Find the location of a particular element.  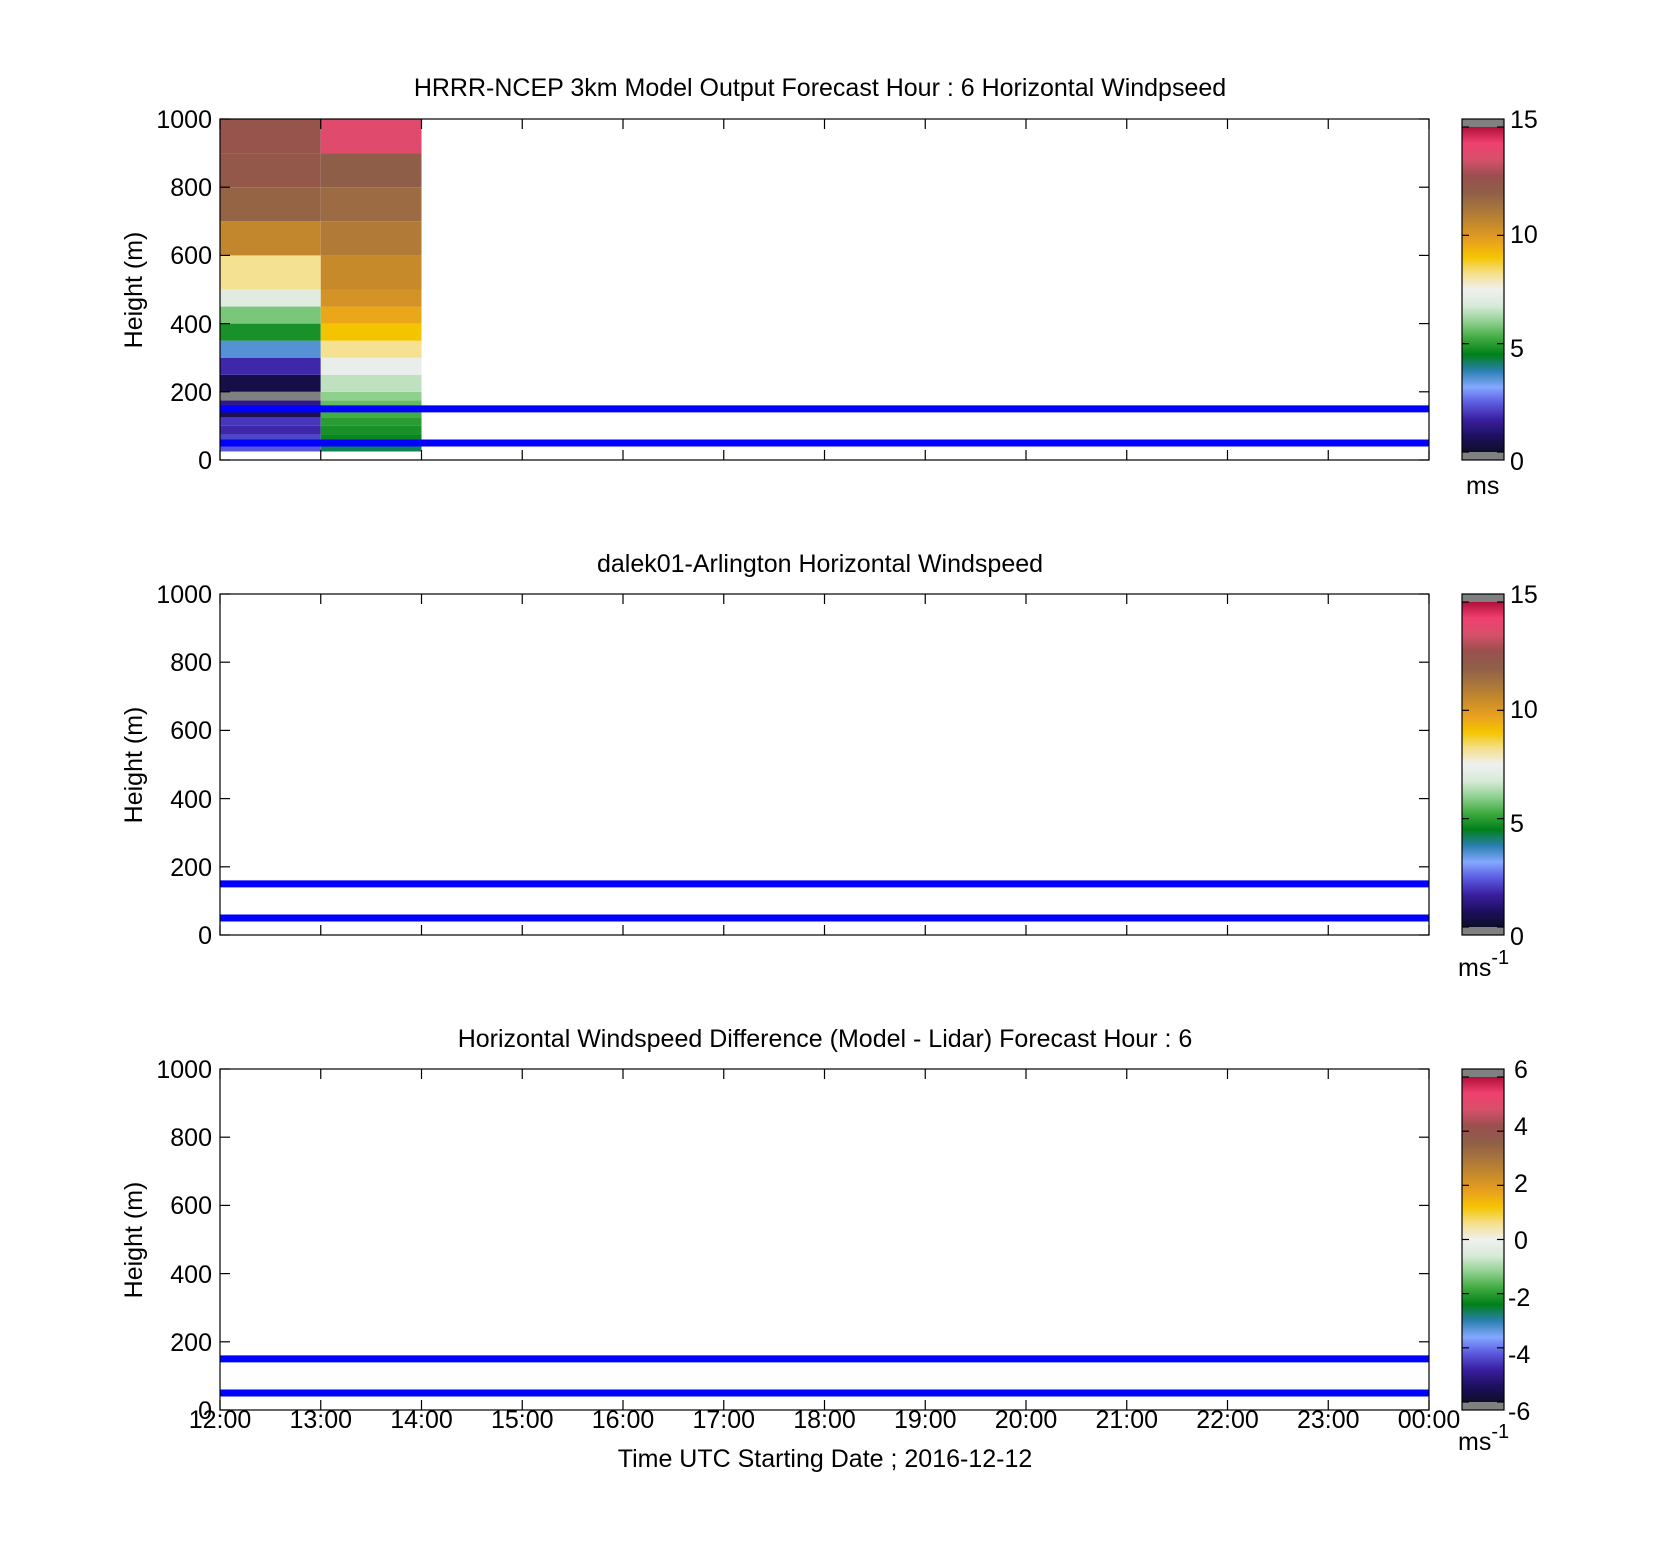

panel-1-colorbar-tick-15: 15 is located at coordinates (1524, 120).